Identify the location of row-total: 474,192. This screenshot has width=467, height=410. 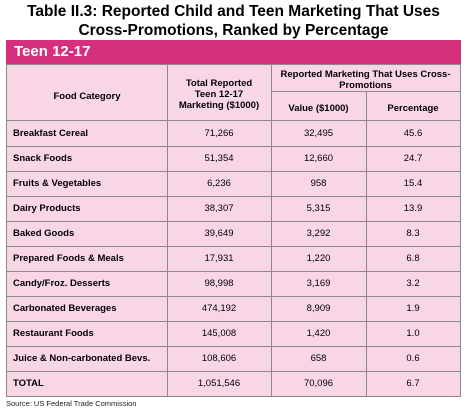
(219, 308).